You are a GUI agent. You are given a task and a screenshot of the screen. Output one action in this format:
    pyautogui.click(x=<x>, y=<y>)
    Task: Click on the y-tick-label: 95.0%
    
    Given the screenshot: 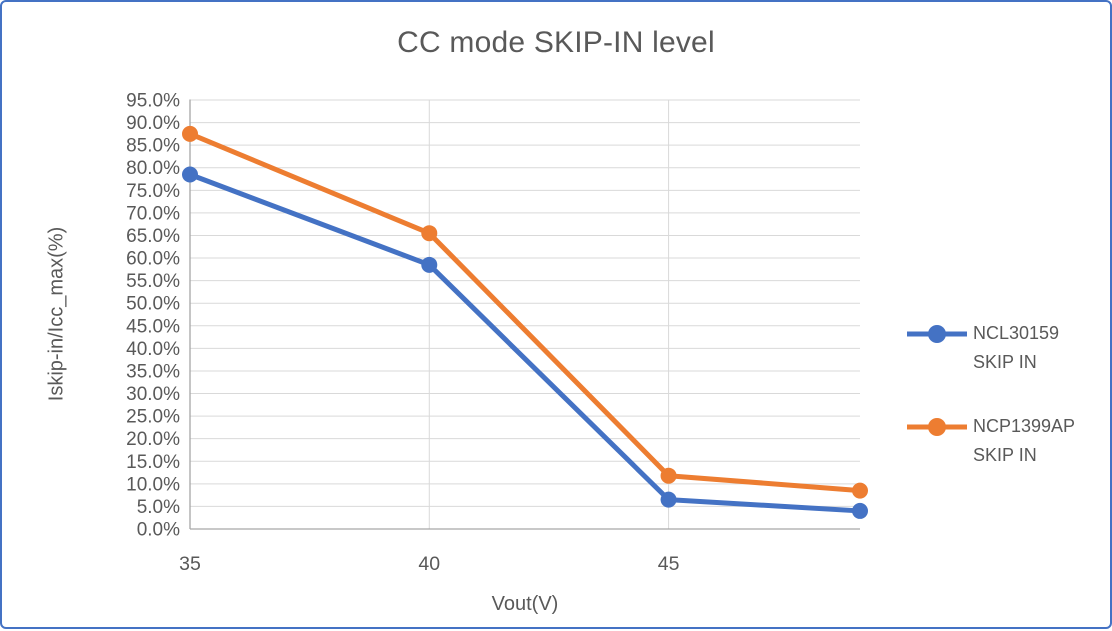 What is the action you would take?
    pyautogui.click(x=153, y=101)
    